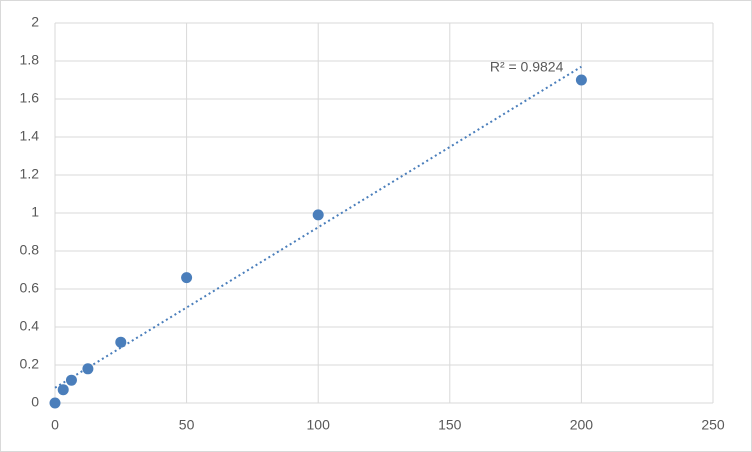 This screenshot has width=752, height=452. What do you see at coordinates (582, 425) in the screenshot?
I see `x-tick-label: 200` at bounding box center [582, 425].